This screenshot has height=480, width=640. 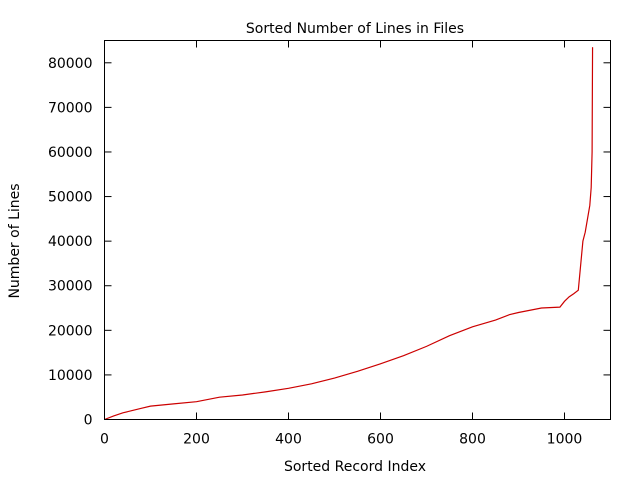 I want to click on x-tick-label: 200, so click(x=196, y=440).